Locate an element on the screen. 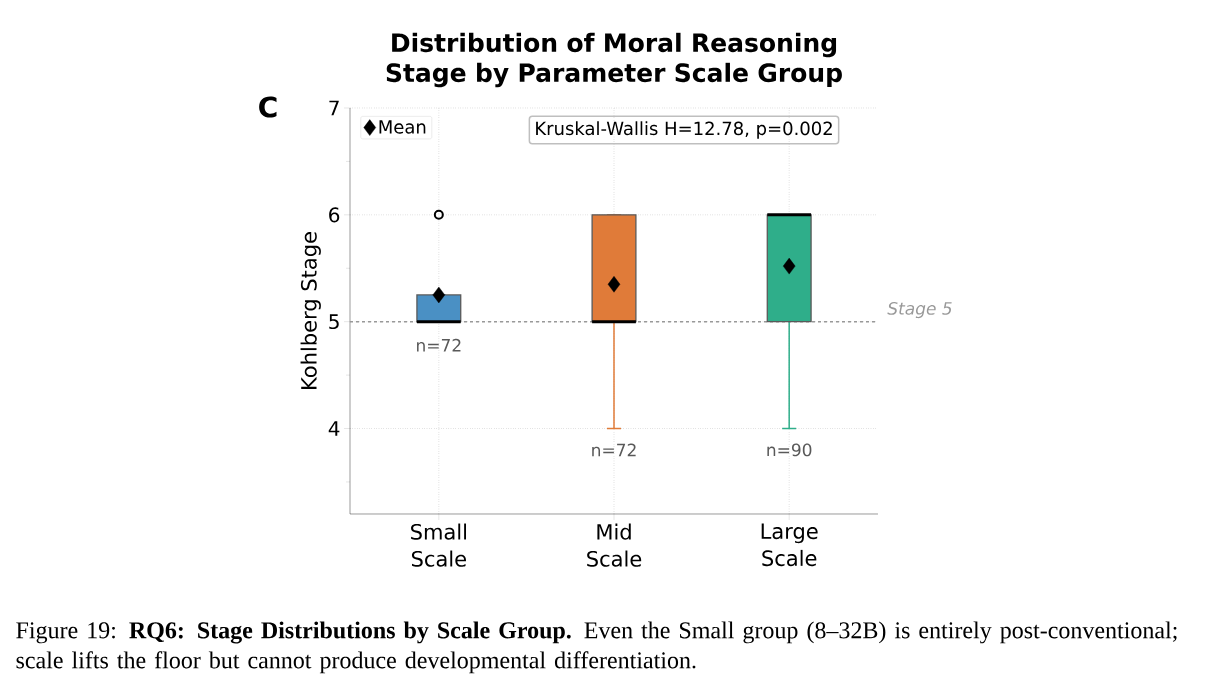  ref-line-label: Stage 5 is located at coordinates (919, 310).